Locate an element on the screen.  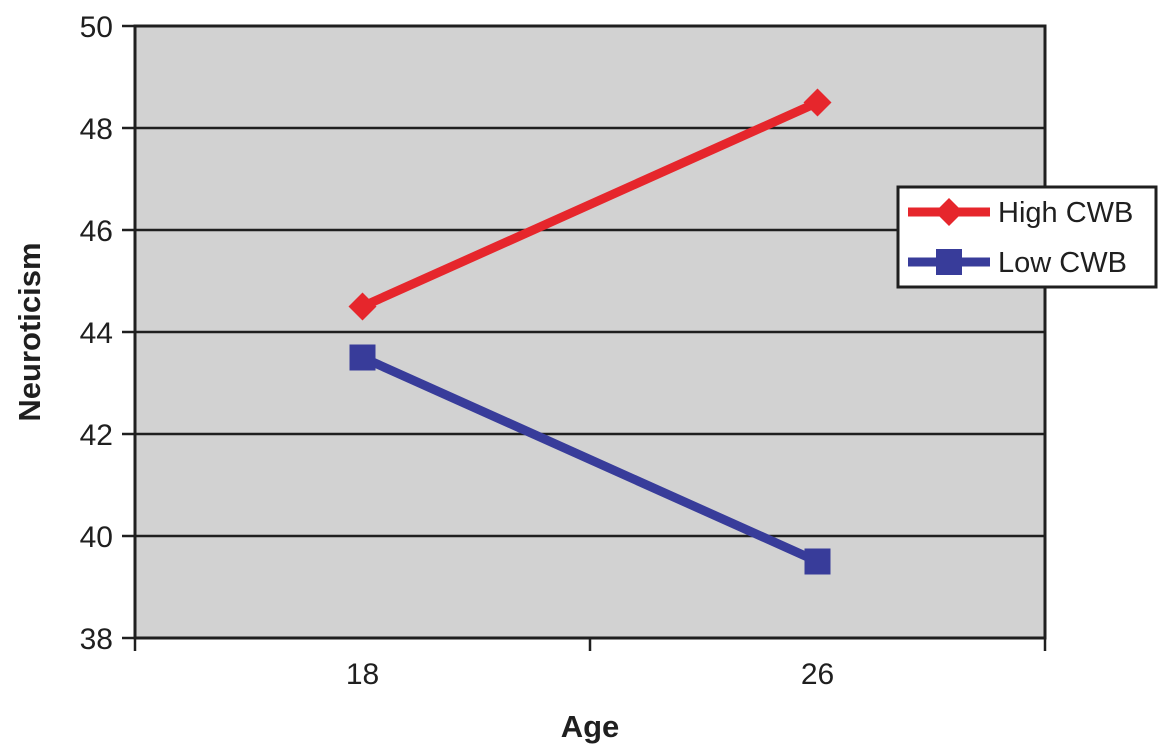
legend: High CWB Low CWB is located at coordinates (1027, 237).